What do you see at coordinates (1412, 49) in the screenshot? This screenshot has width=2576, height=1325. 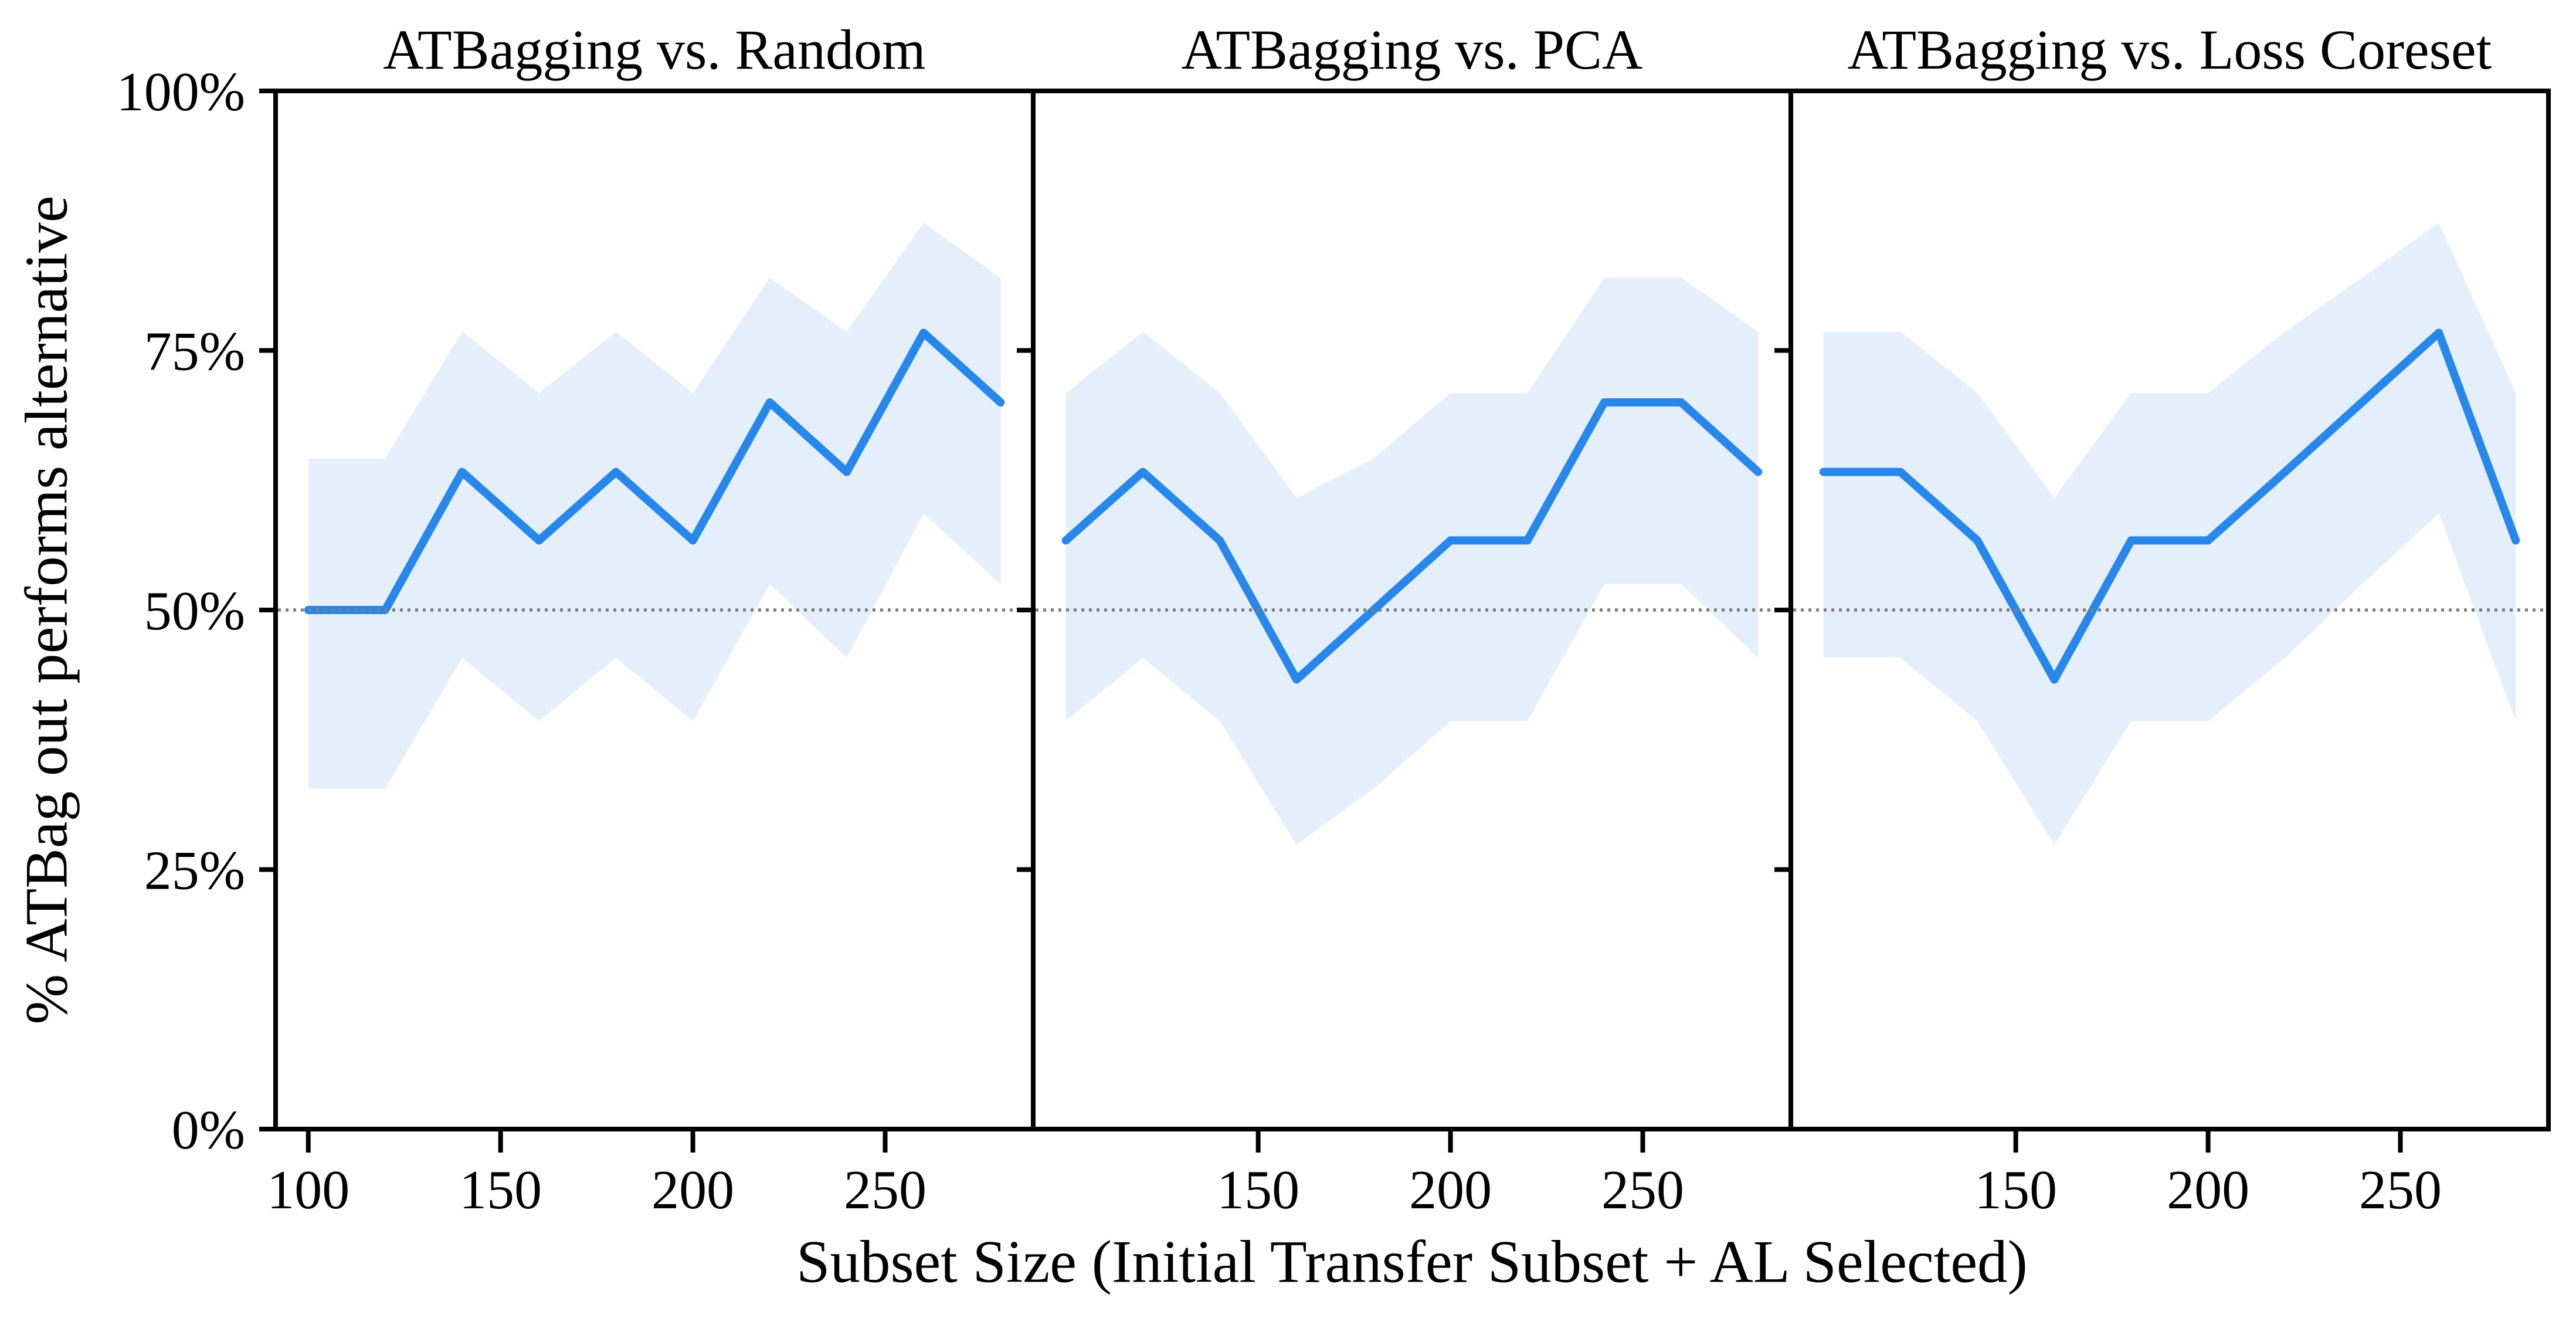 I see `panel-title-pca: ATBagging vs. PCA` at bounding box center [1412, 49].